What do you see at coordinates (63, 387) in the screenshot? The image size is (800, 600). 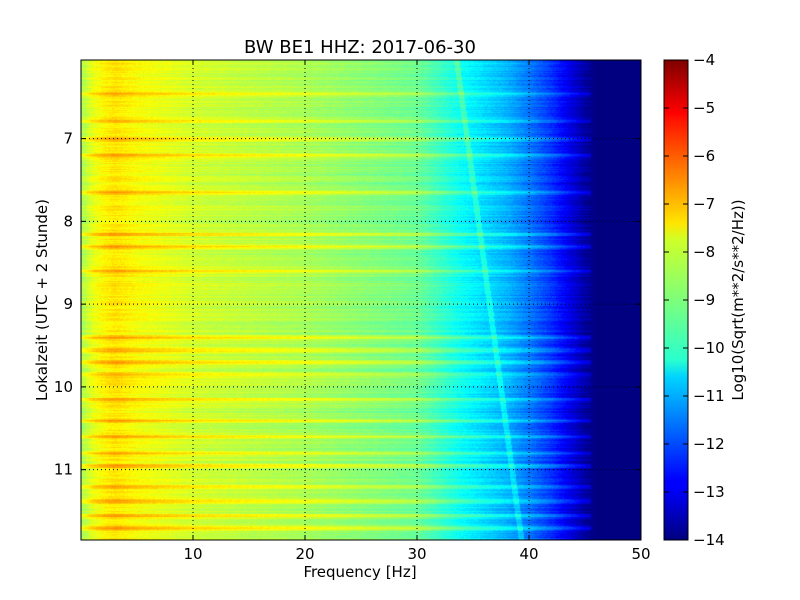 I see `y-tick-label: 10` at bounding box center [63, 387].